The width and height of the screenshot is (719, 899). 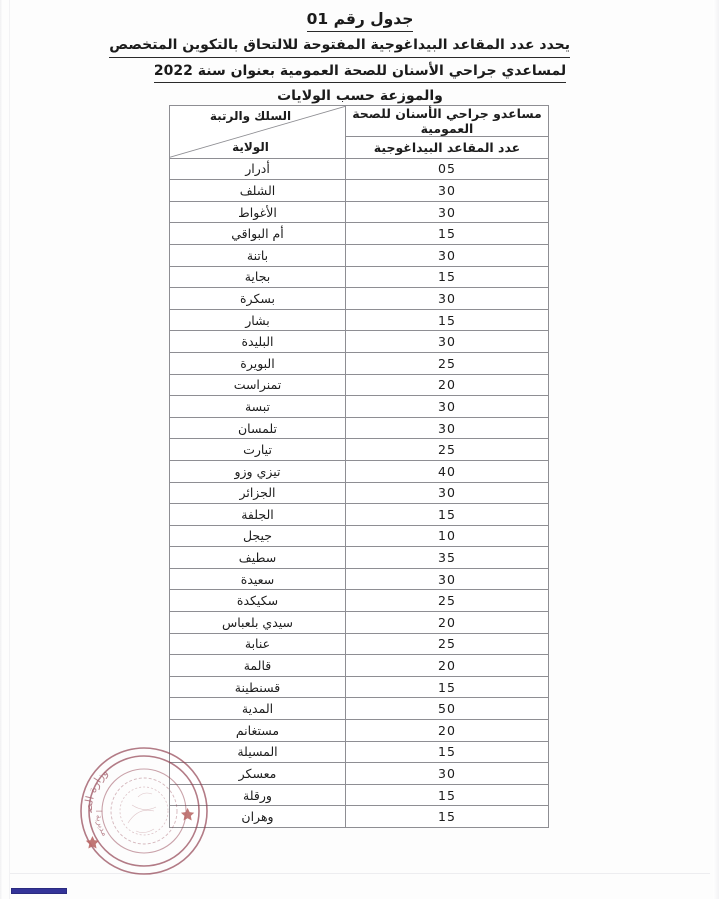 What do you see at coordinates (257, 298) in the screenshot?
I see `cell-wilaya-name: بسكرة` at bounding box center [257, 298].